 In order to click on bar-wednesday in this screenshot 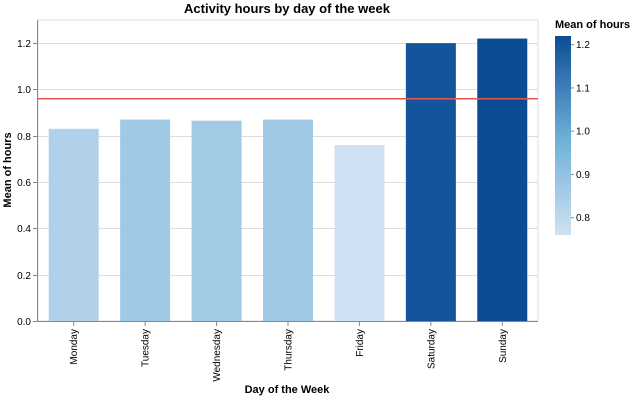, I will do `click(216, 220)`.